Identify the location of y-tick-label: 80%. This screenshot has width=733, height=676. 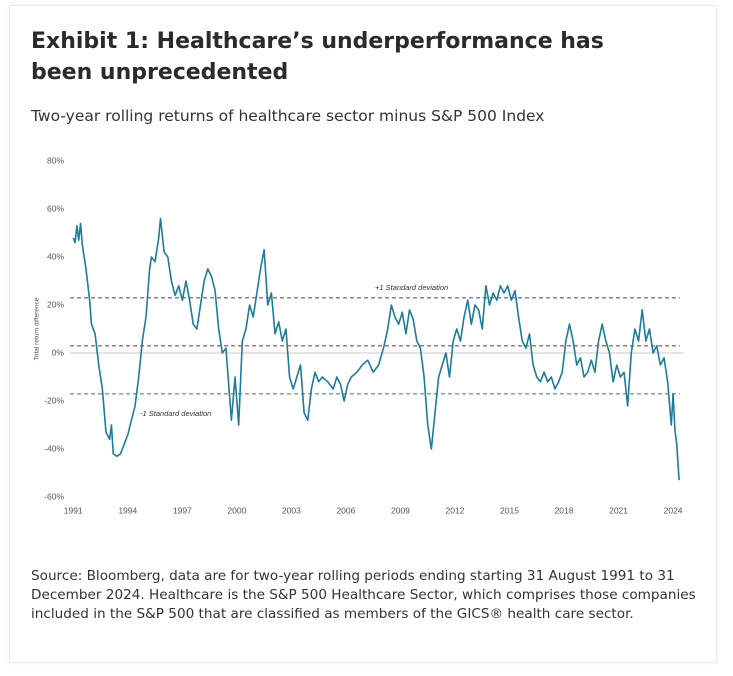
(55, 160).